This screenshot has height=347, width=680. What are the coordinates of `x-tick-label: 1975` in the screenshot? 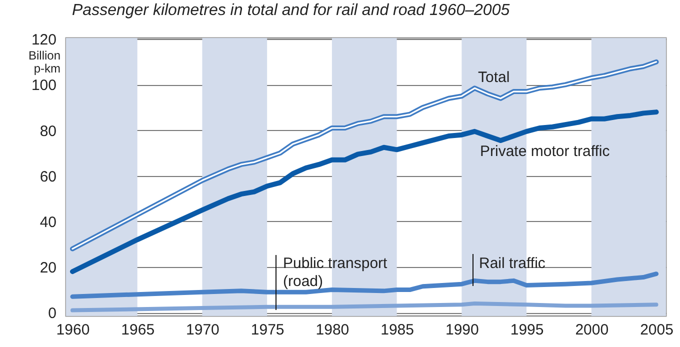 It's located at (267, 330).